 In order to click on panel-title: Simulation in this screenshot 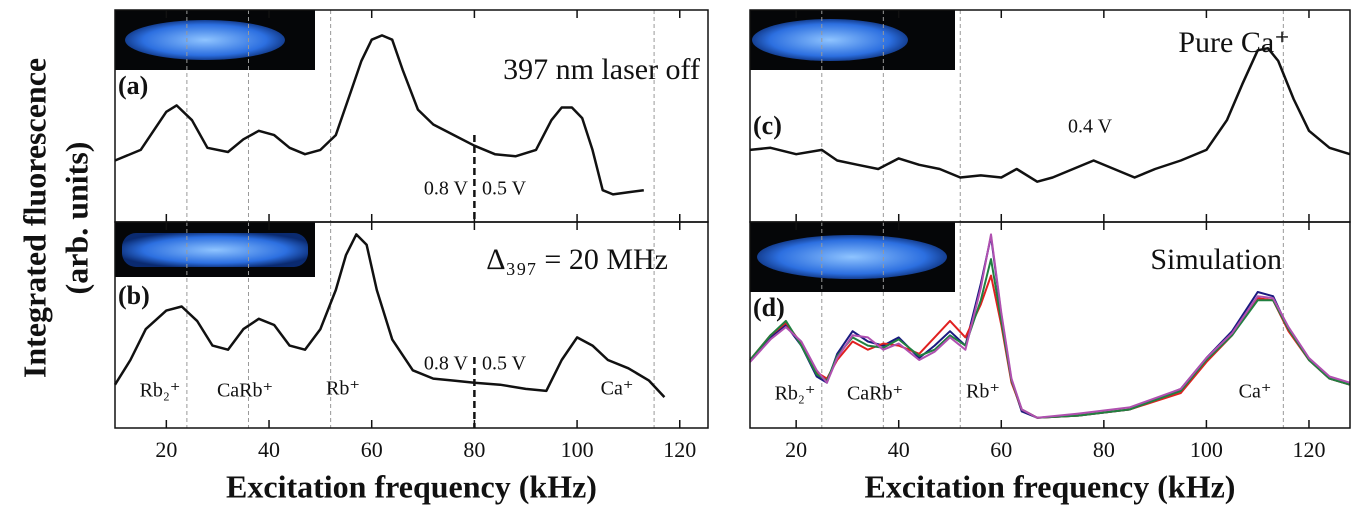, I will do `click(1216, 259)`.